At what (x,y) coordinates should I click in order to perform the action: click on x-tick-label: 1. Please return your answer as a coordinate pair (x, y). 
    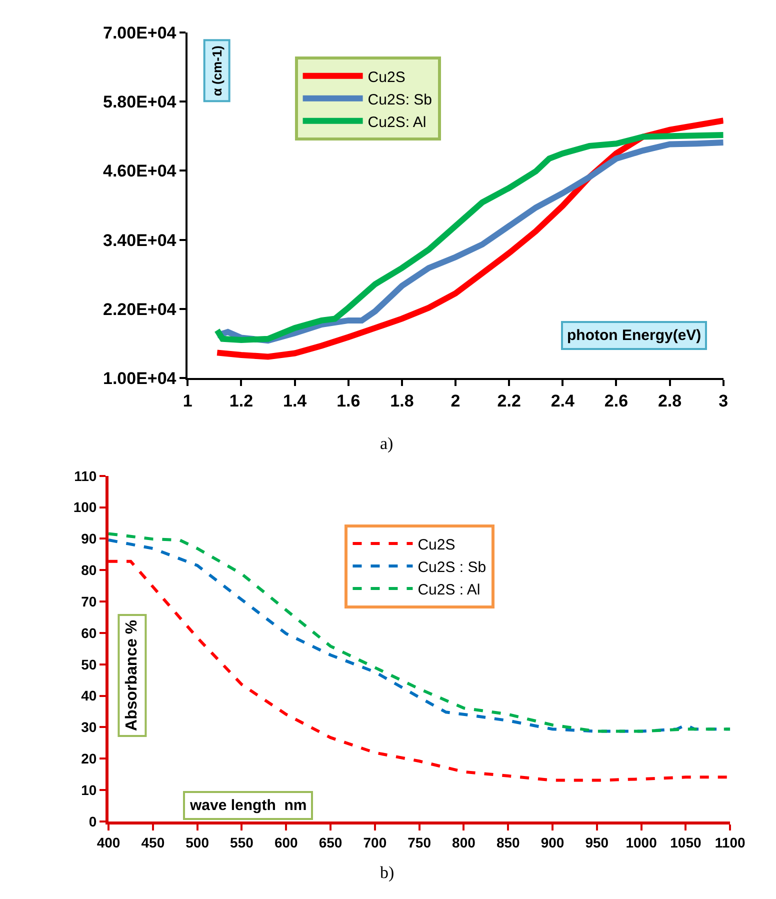
    Looking at the image, I should click on (187, 400).